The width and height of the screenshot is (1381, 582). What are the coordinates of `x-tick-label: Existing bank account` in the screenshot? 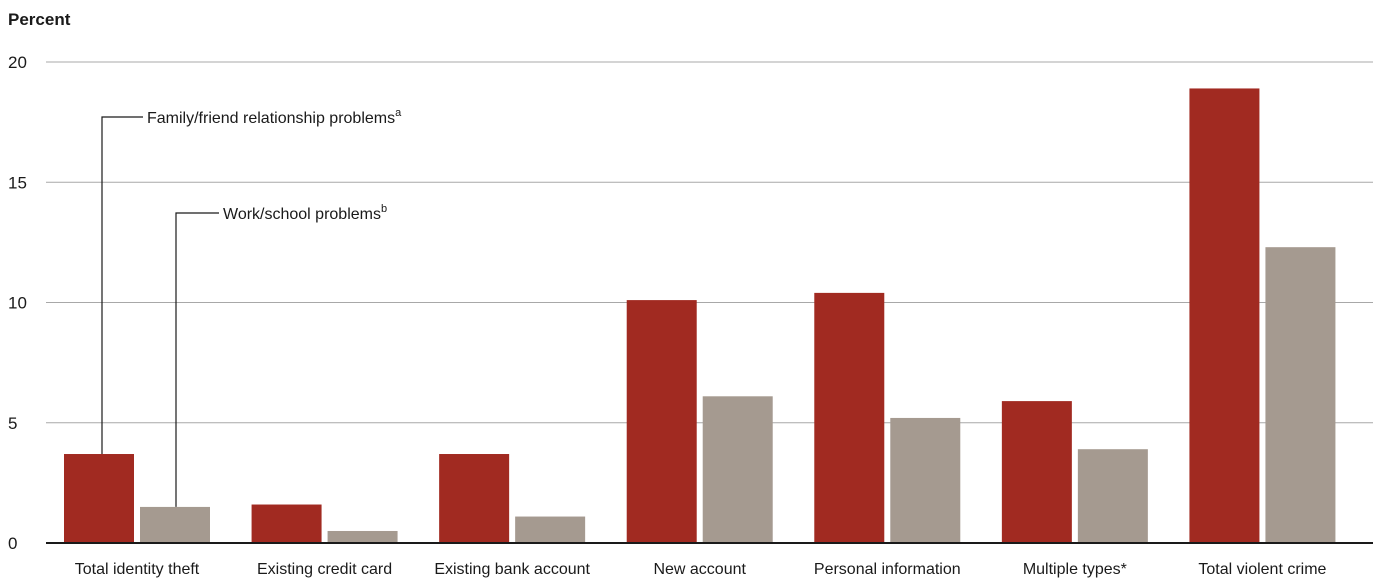 It's located at (512, 569).